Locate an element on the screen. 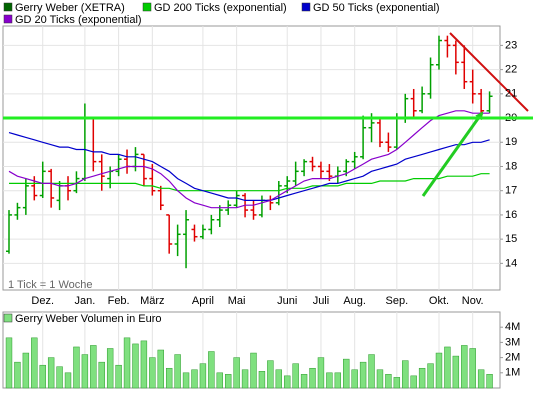  x-tick-label: Juli is located at coordinates (321, 301).